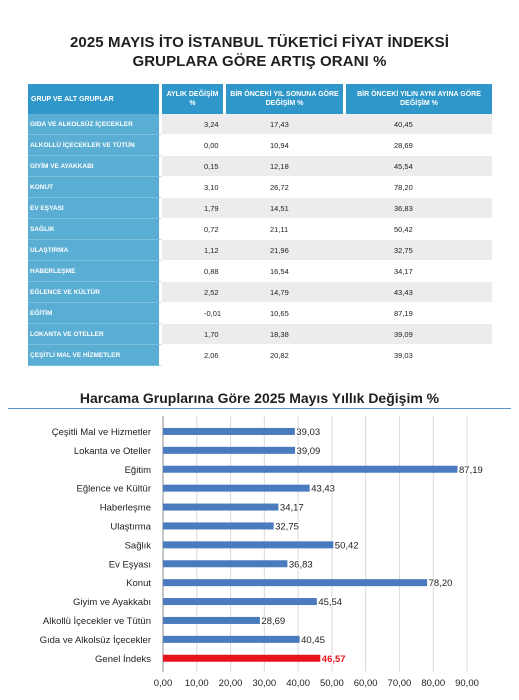  I want to click on x-tick-label: 90,00, so click(467, 683).